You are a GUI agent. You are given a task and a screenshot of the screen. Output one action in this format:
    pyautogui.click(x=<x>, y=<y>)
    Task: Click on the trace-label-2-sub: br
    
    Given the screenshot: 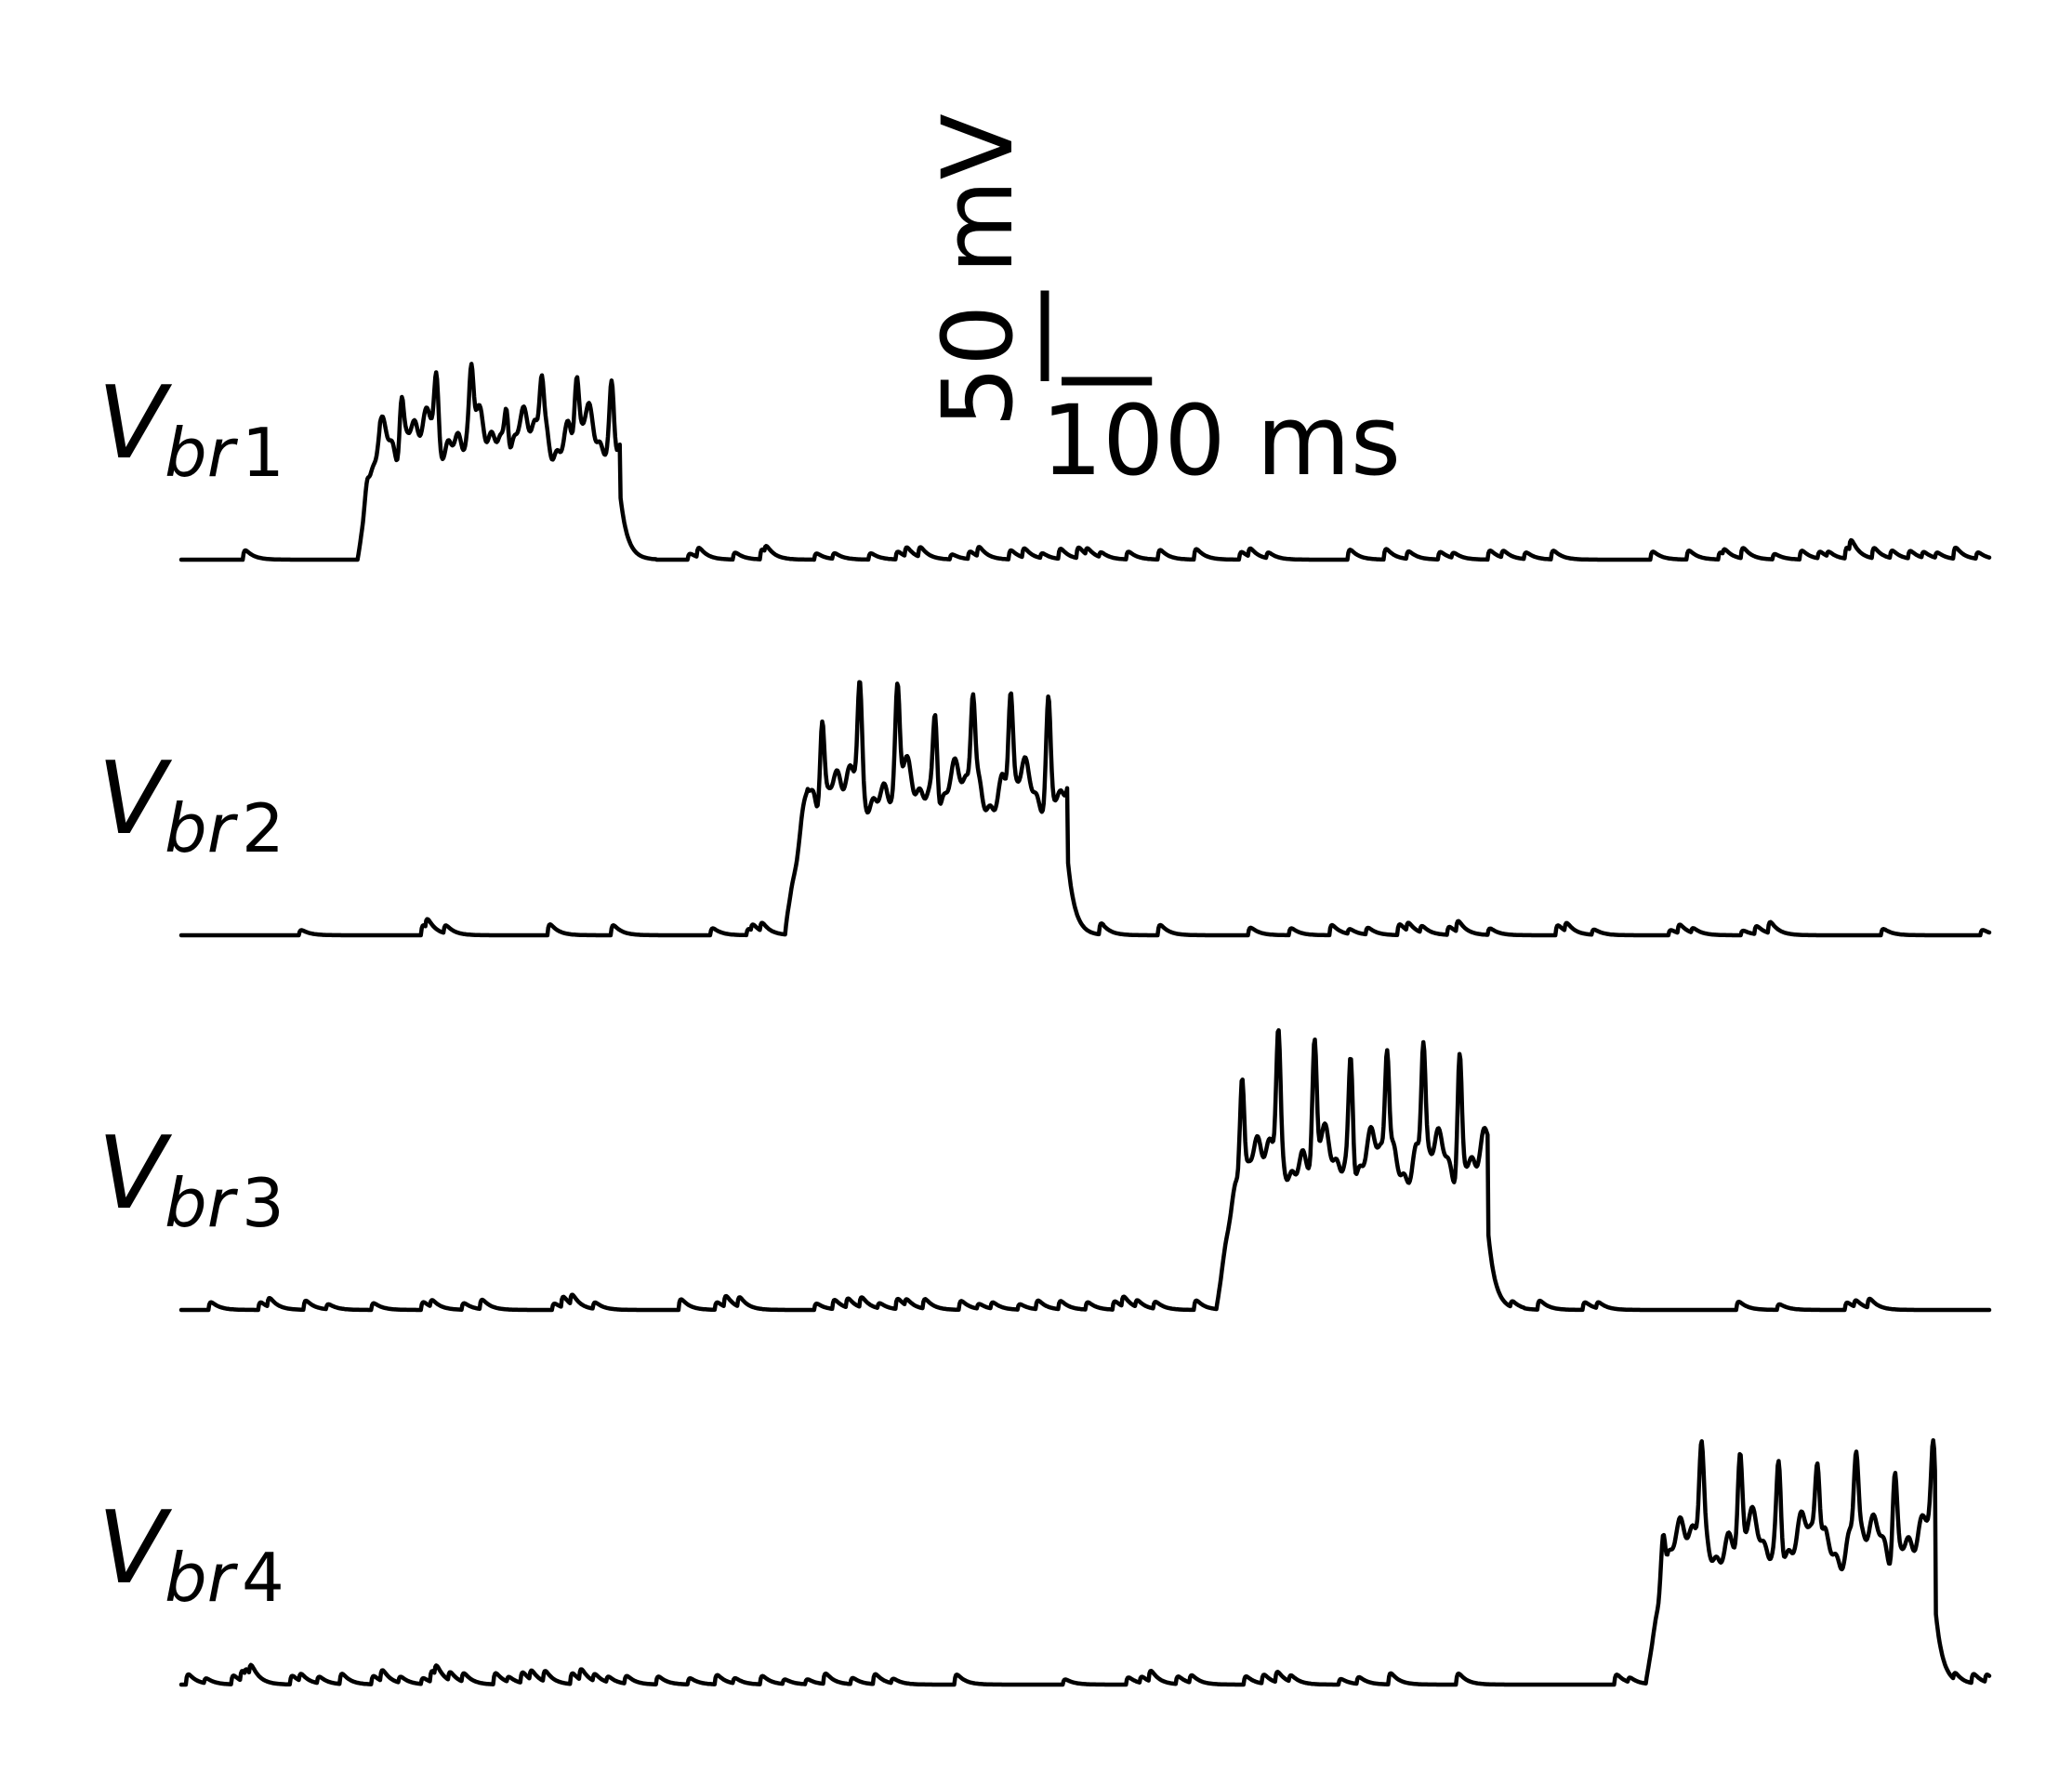 What is the action you would take?
    pyautogui.click(x=202, y=828)
    